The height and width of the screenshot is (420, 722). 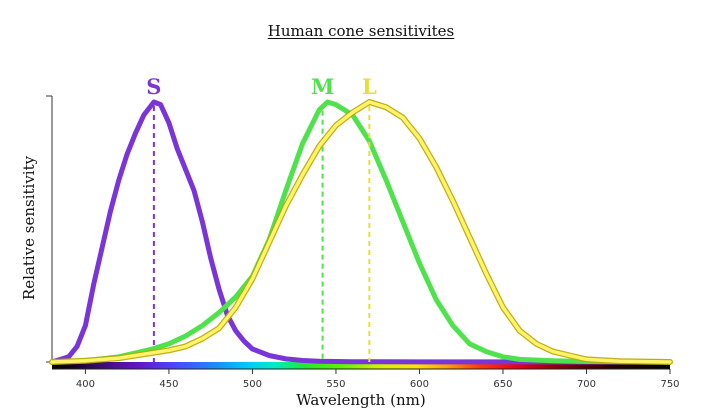 What do you see at coordinates (335, 384) in the screenshot?
I see `x-tick-label: 550` at bounding box center [335, 384].